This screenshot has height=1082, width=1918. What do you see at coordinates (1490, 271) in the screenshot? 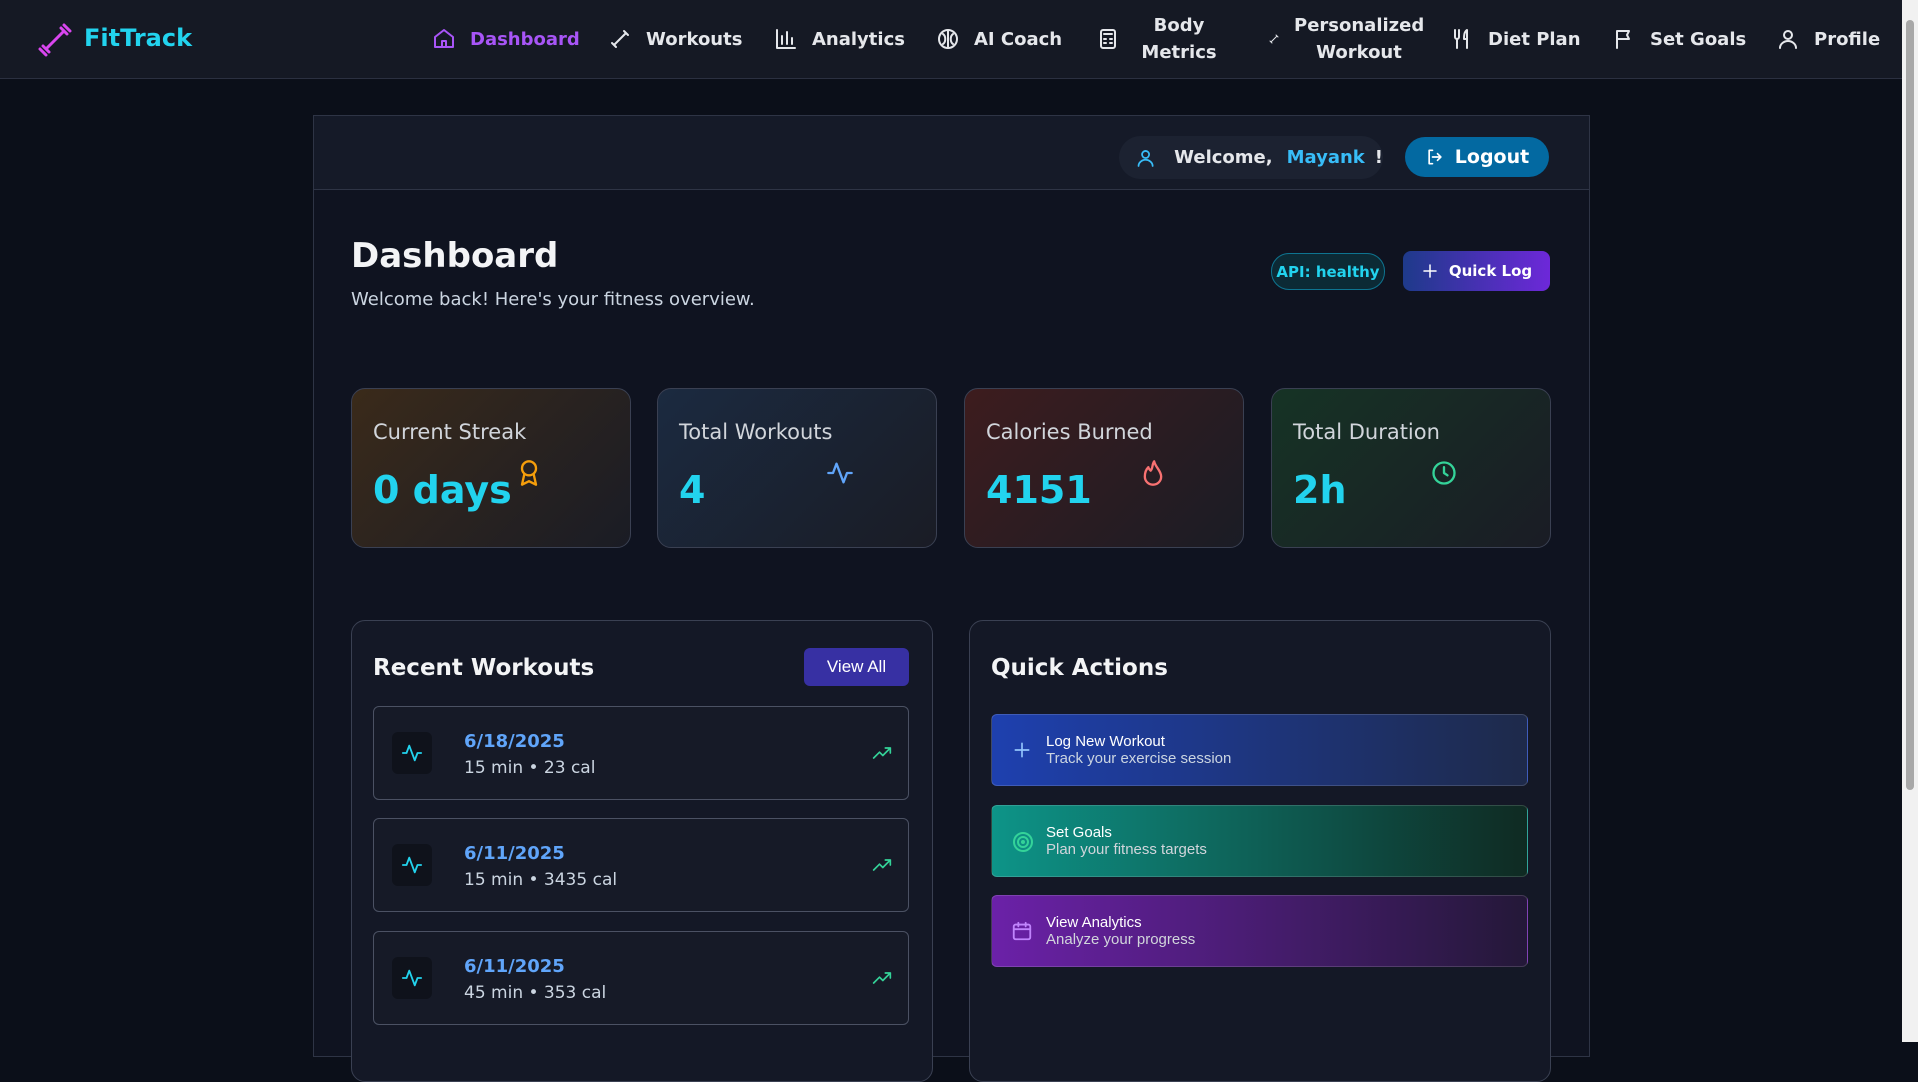
I see `quick-log-label: Quick Log` at bounding box center [1490, 271].